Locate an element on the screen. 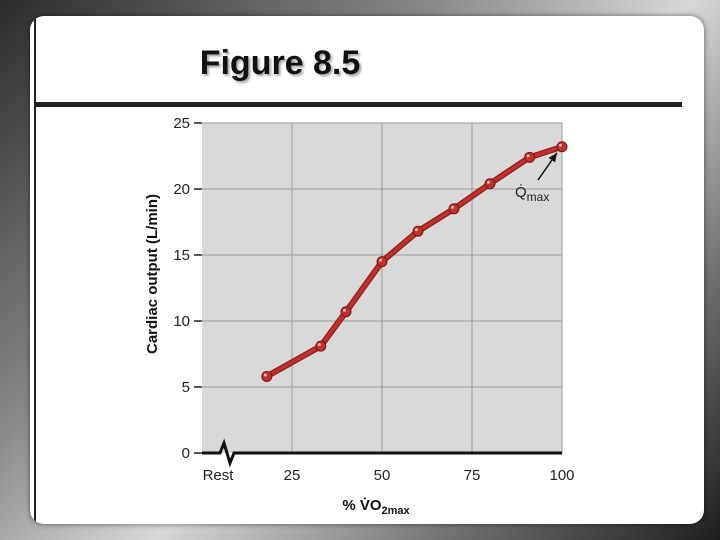  x-axis-line is located at coordinates (382, 453).